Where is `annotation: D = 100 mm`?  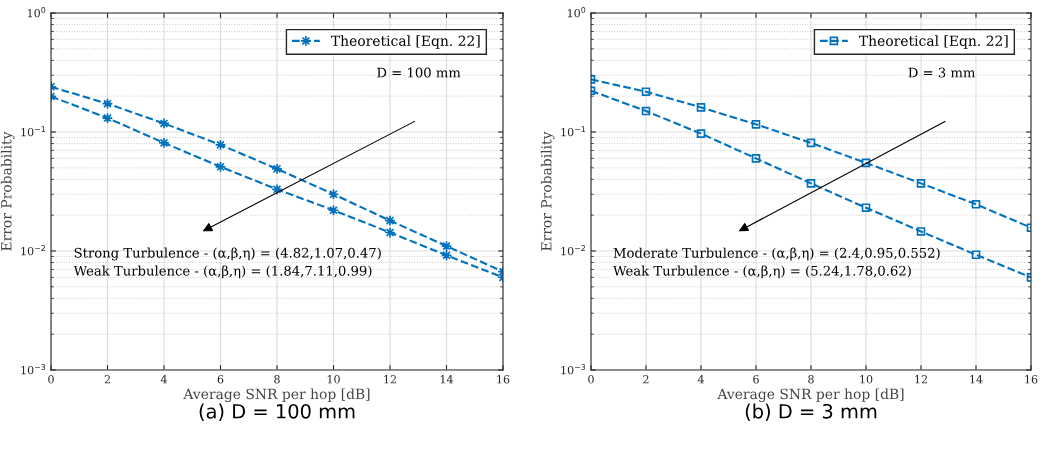
annotation: D = 100 mm is located at coordinates (419, 72).